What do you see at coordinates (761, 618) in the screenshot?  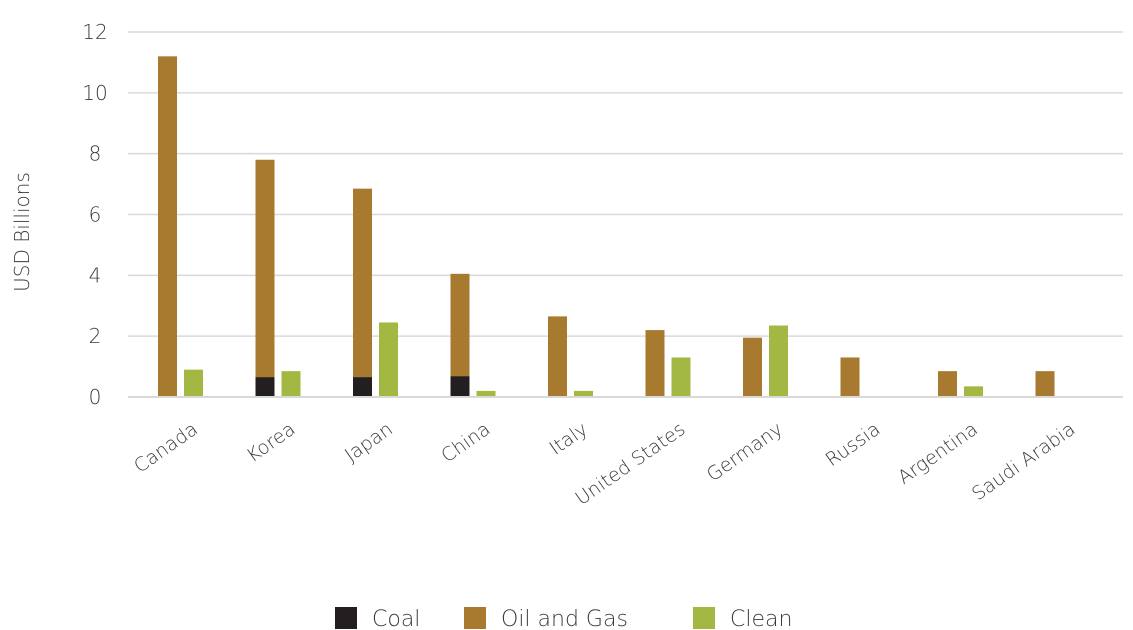 I see `legend-label: Clean` at bounding box center [761, 618].